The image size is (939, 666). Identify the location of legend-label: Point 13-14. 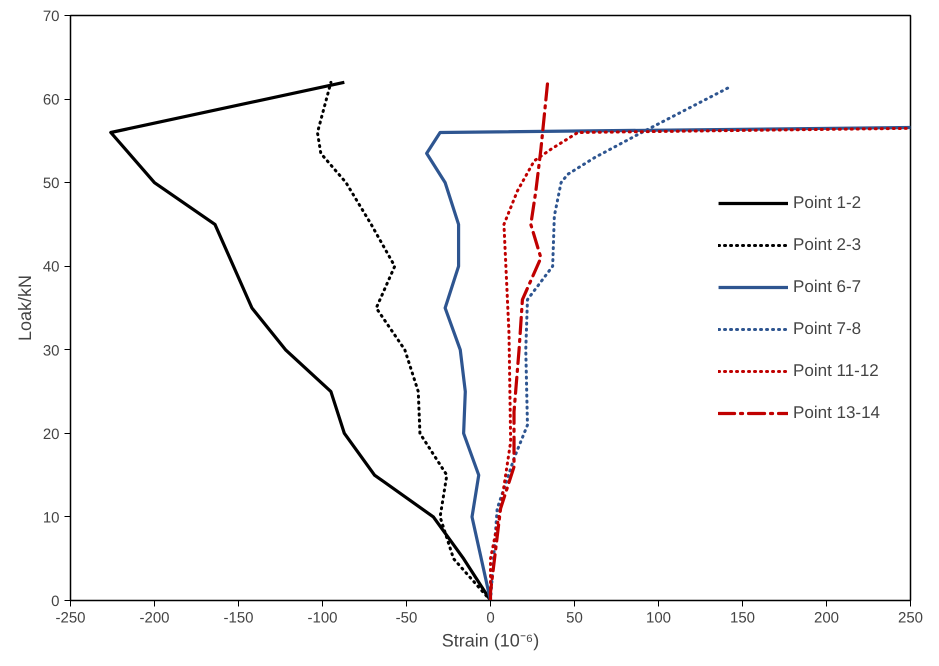
(836, 412).